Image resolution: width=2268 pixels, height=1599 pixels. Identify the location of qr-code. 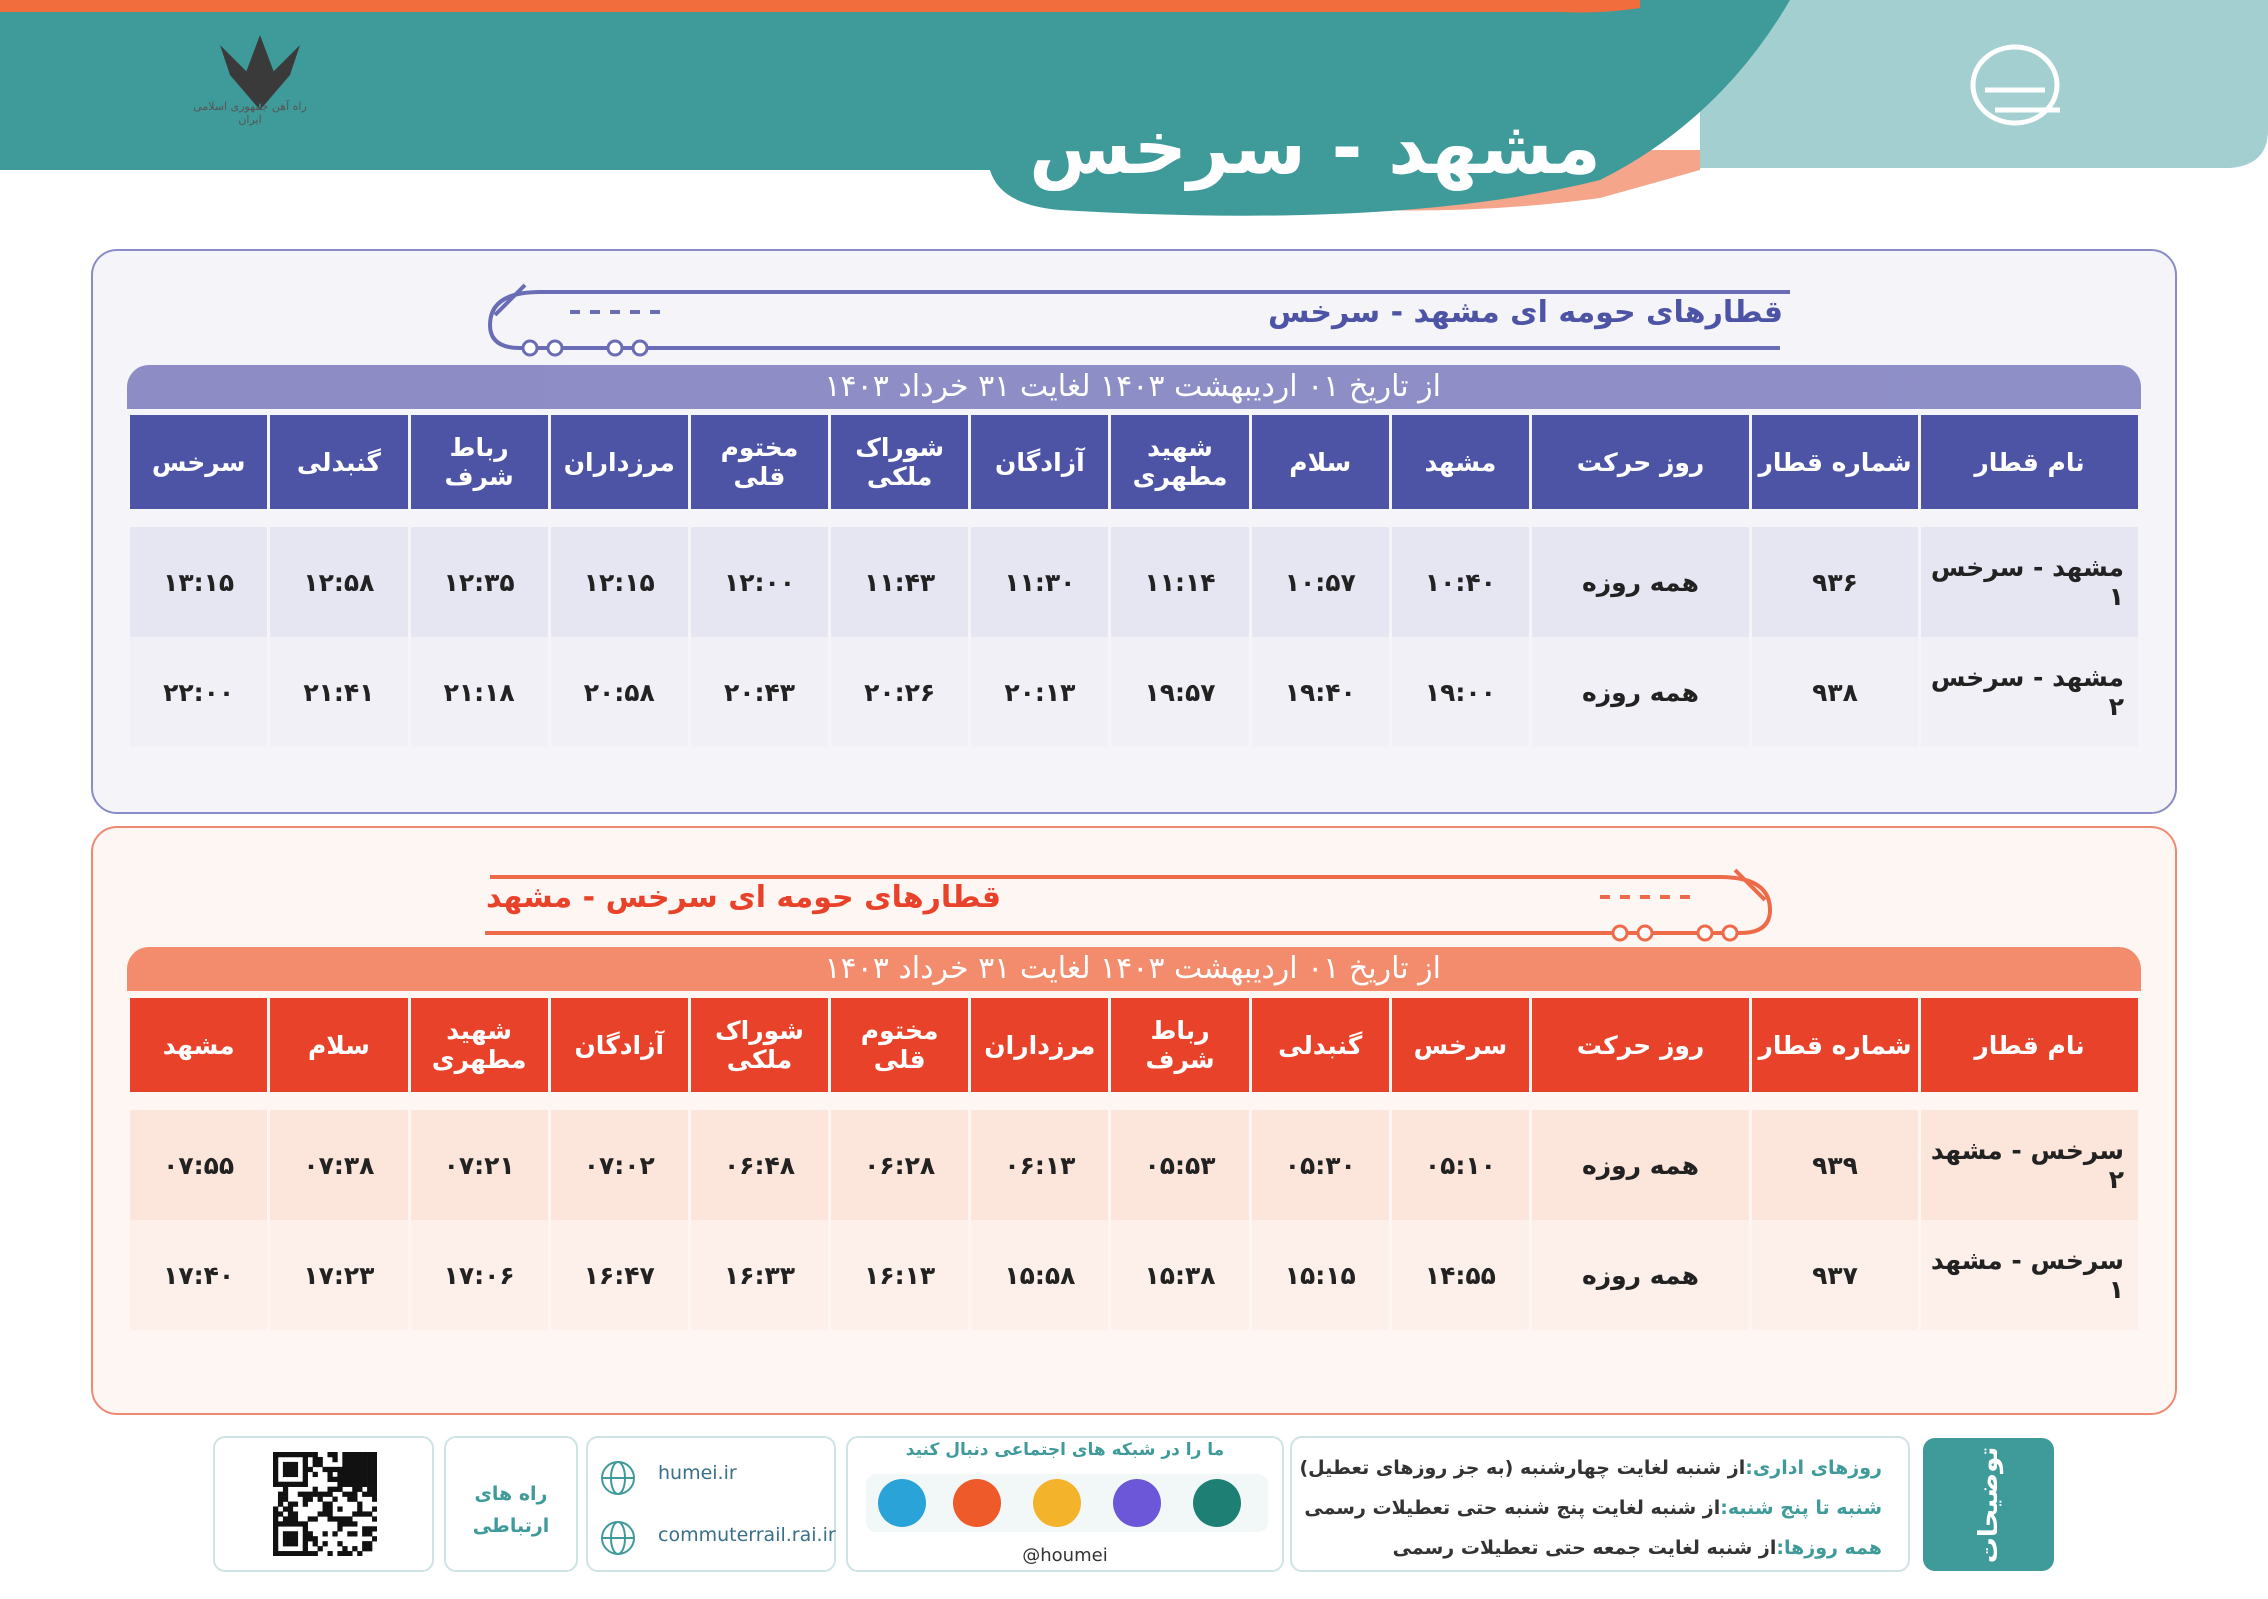
(325, 1504).